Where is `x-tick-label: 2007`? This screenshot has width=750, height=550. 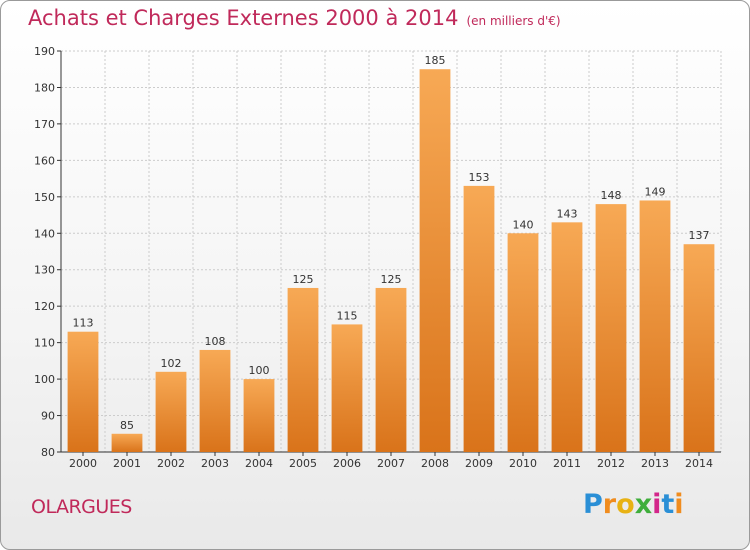
x-tick-label: 2007 is located at coordinates (391, 463).